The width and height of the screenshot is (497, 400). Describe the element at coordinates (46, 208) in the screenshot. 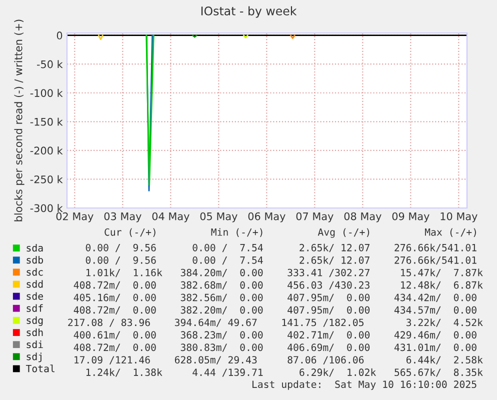

I see `y-tick-label: -300 k` at that location.